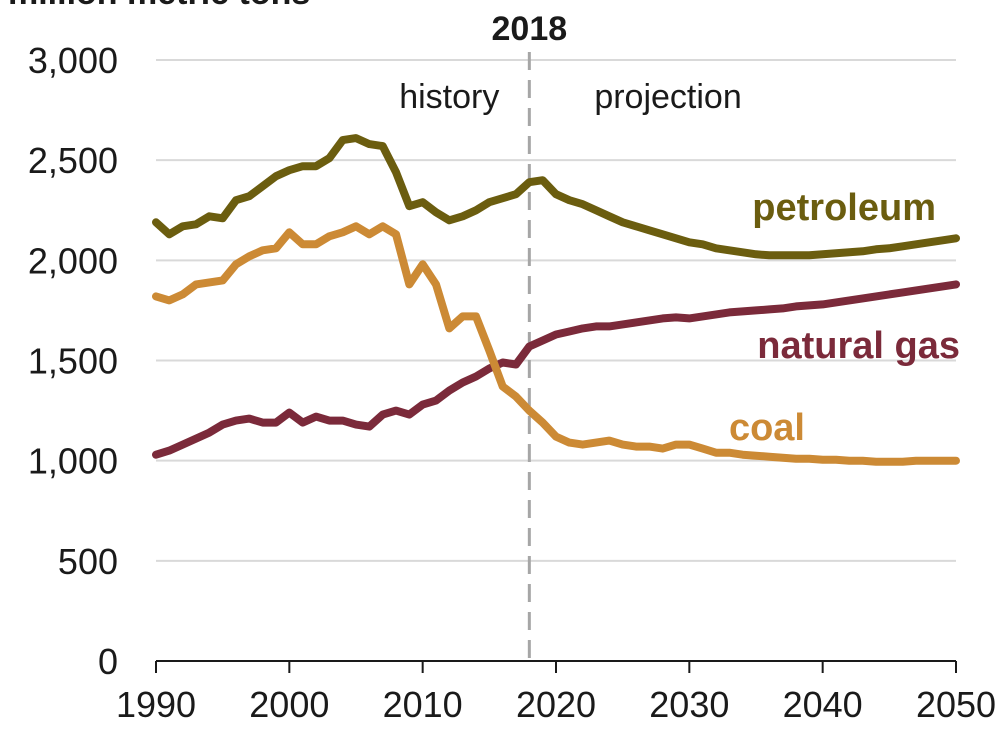 Image resolution: width=1007 pixels, height=729 pixels. I want to click on x-tick-label: 2040, so click(823, 704).